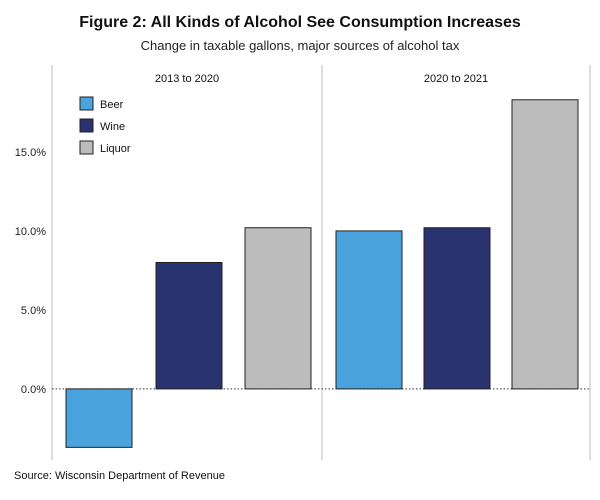 This screenshot has width=600, height=500. Describe the element at coordinates (86, 125) in the screenshot. I see `legend-swatch-wine` at that location.